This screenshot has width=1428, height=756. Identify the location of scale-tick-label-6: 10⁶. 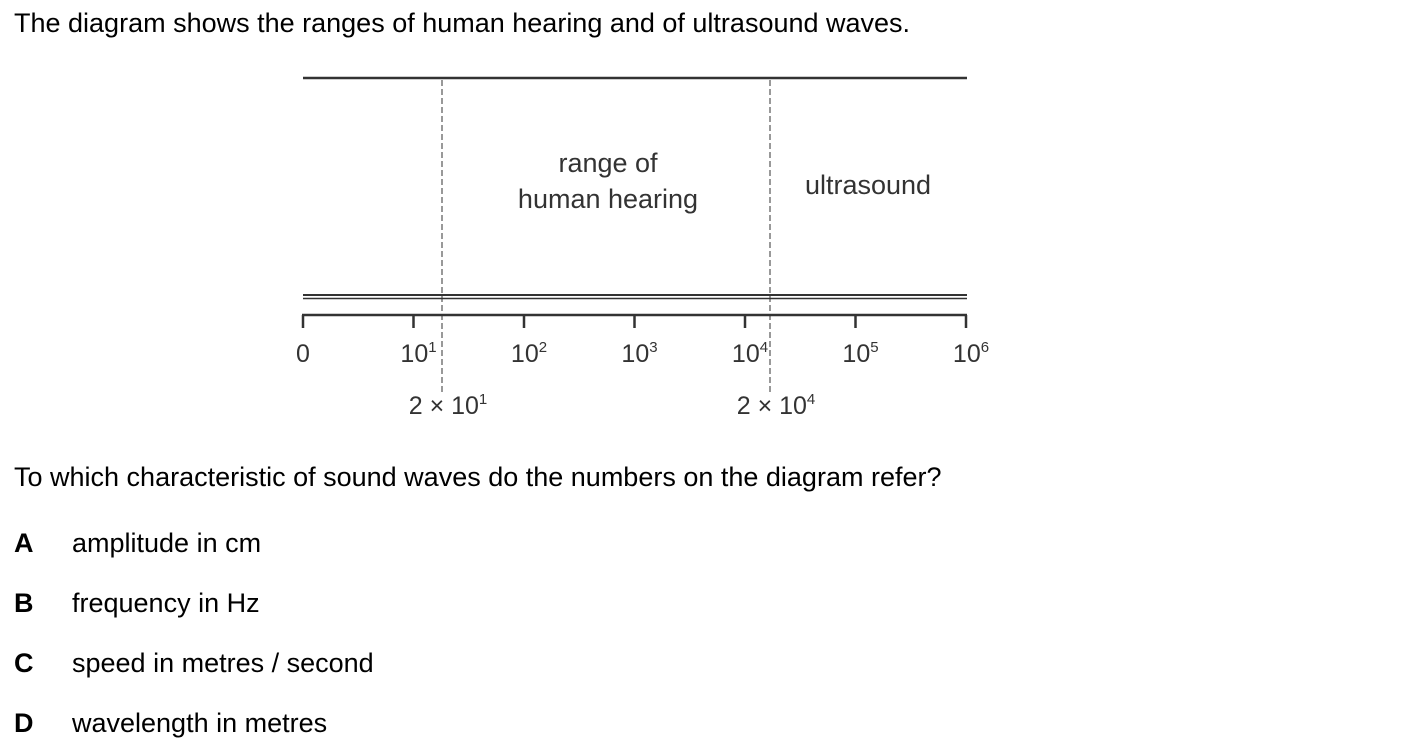
(971, 353).